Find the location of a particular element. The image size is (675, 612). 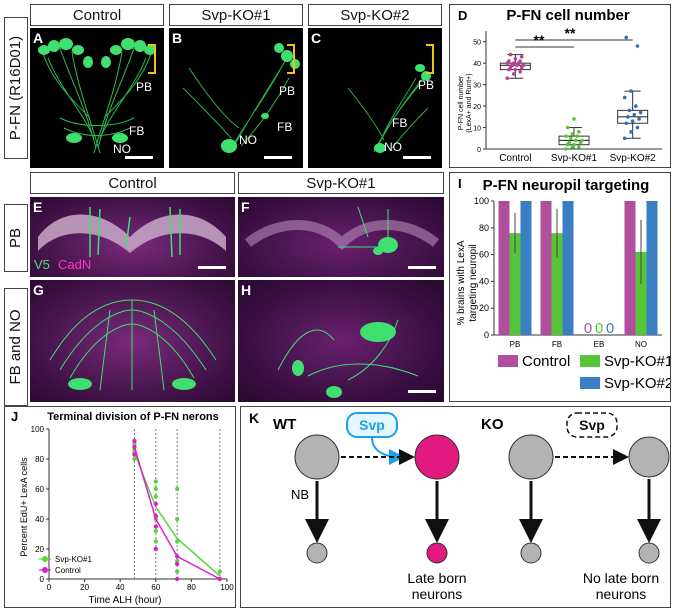

j-ytick-label: 60 is located at coordinates (39, 489).